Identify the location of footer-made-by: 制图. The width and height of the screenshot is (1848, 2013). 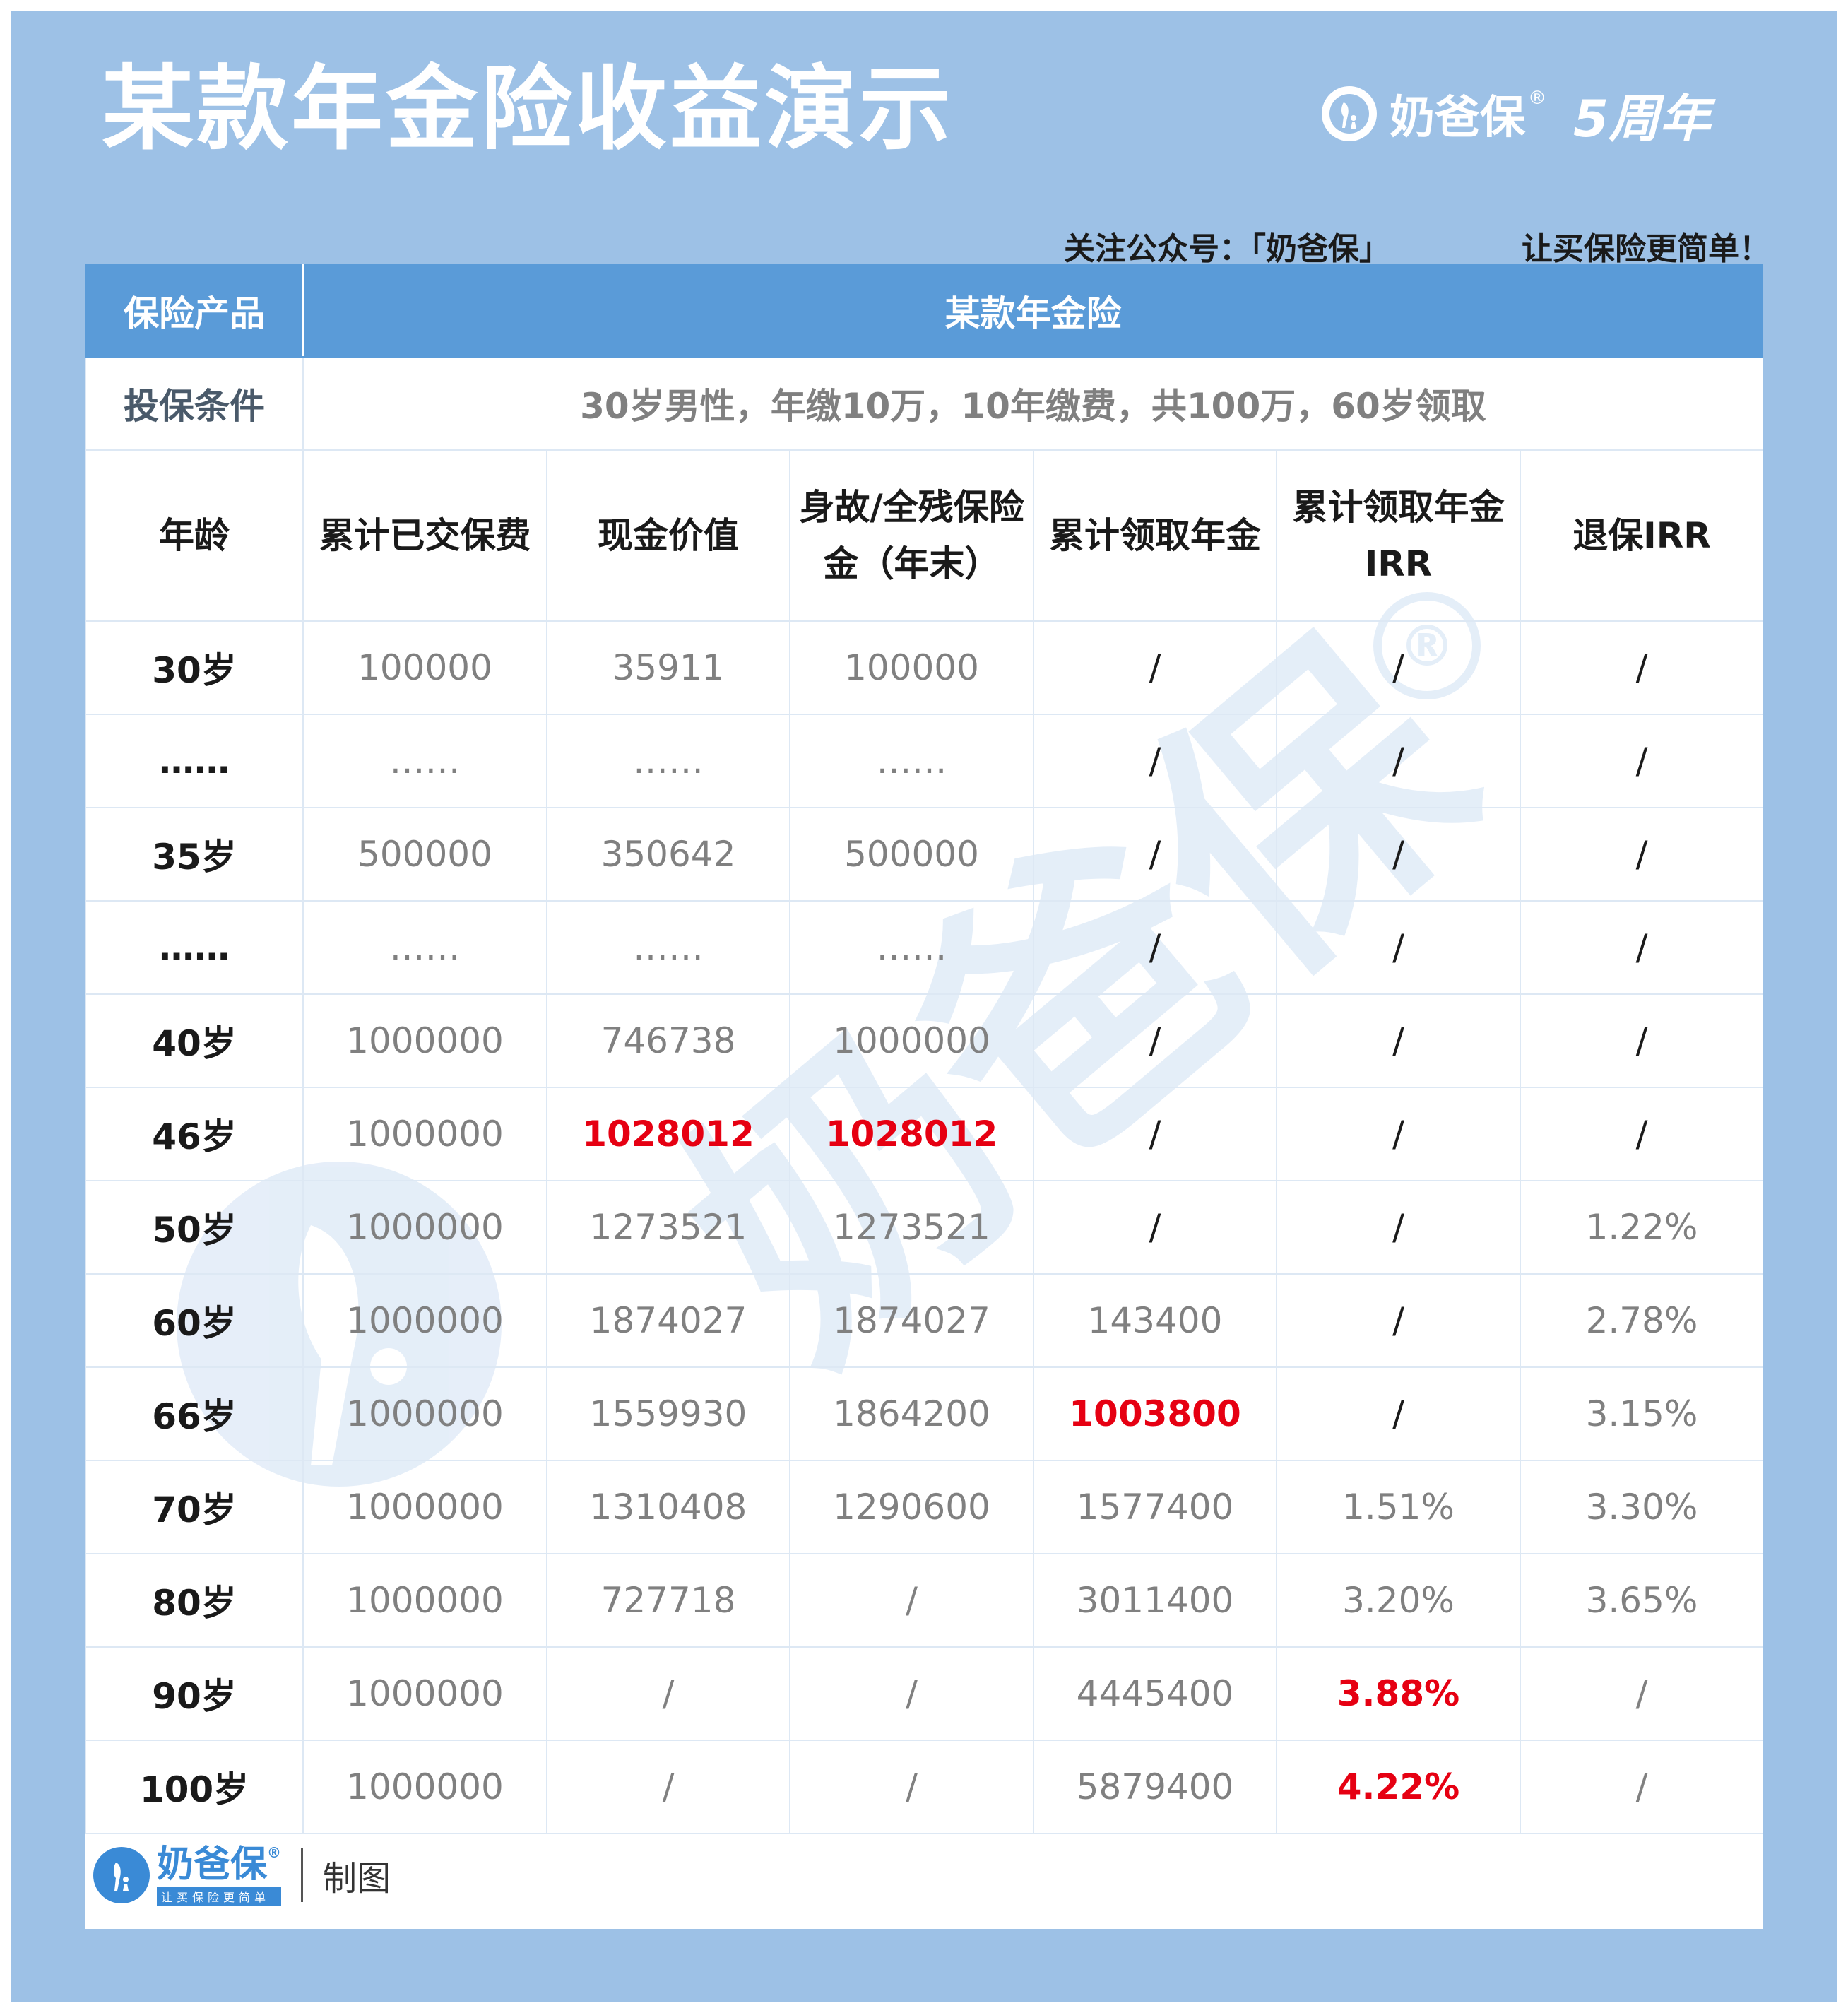
(357, 1879).